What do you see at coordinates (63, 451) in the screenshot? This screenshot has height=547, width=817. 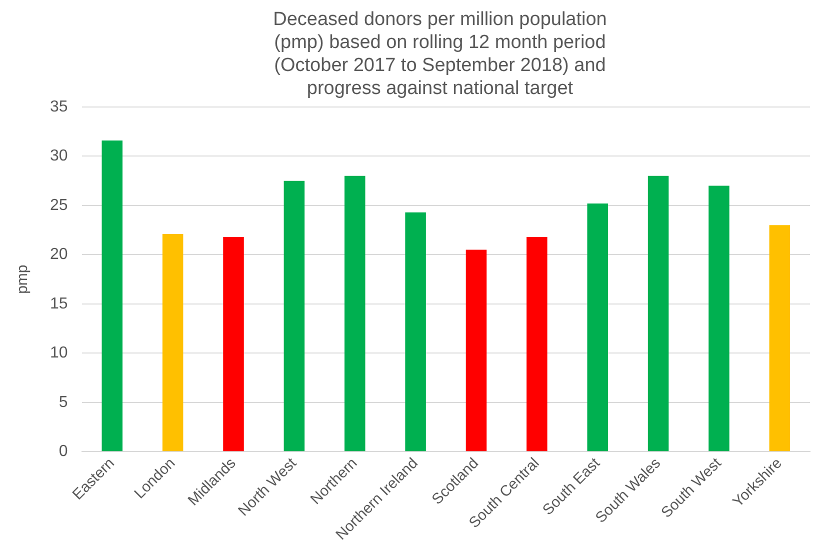 I see `y-tick-label: 0` at bounding box center [63, 451].